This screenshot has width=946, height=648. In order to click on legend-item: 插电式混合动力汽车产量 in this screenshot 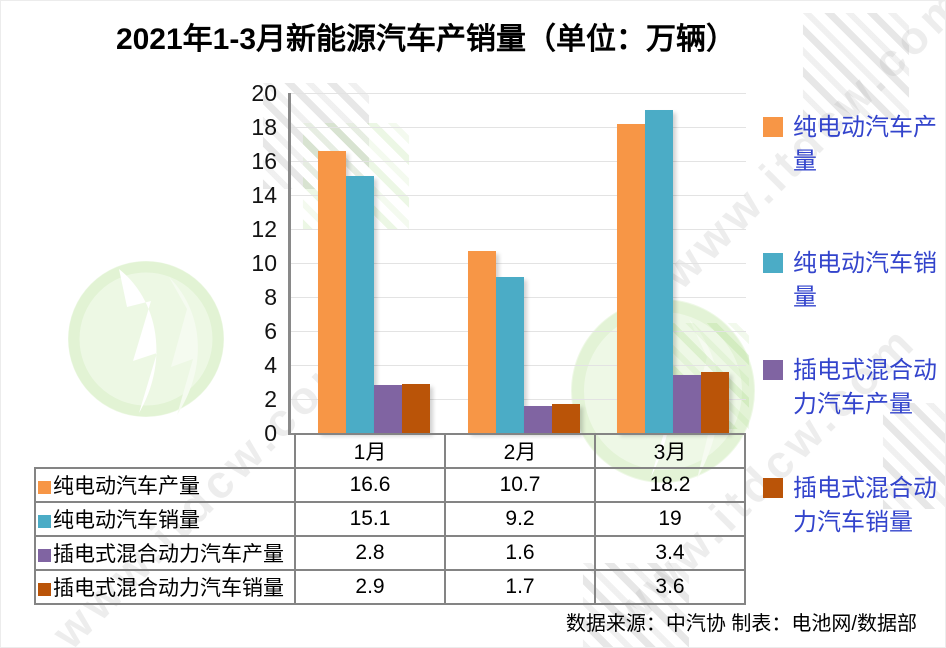, I will do `click(854, 388)`.